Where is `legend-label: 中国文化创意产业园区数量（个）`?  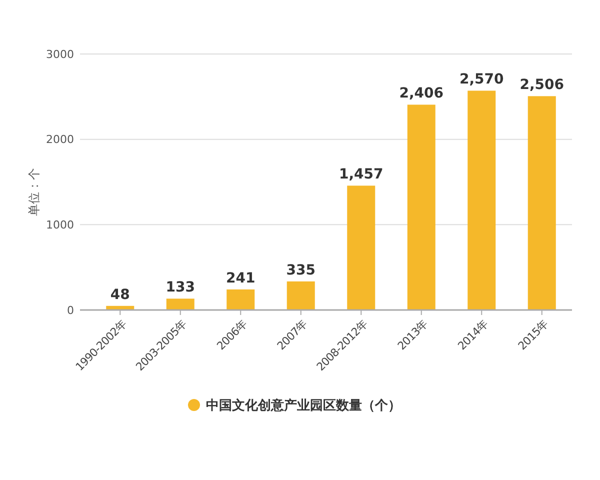
legend-label: 中国文化创意产业园区数量（个） is located at coordinates (303, 406).